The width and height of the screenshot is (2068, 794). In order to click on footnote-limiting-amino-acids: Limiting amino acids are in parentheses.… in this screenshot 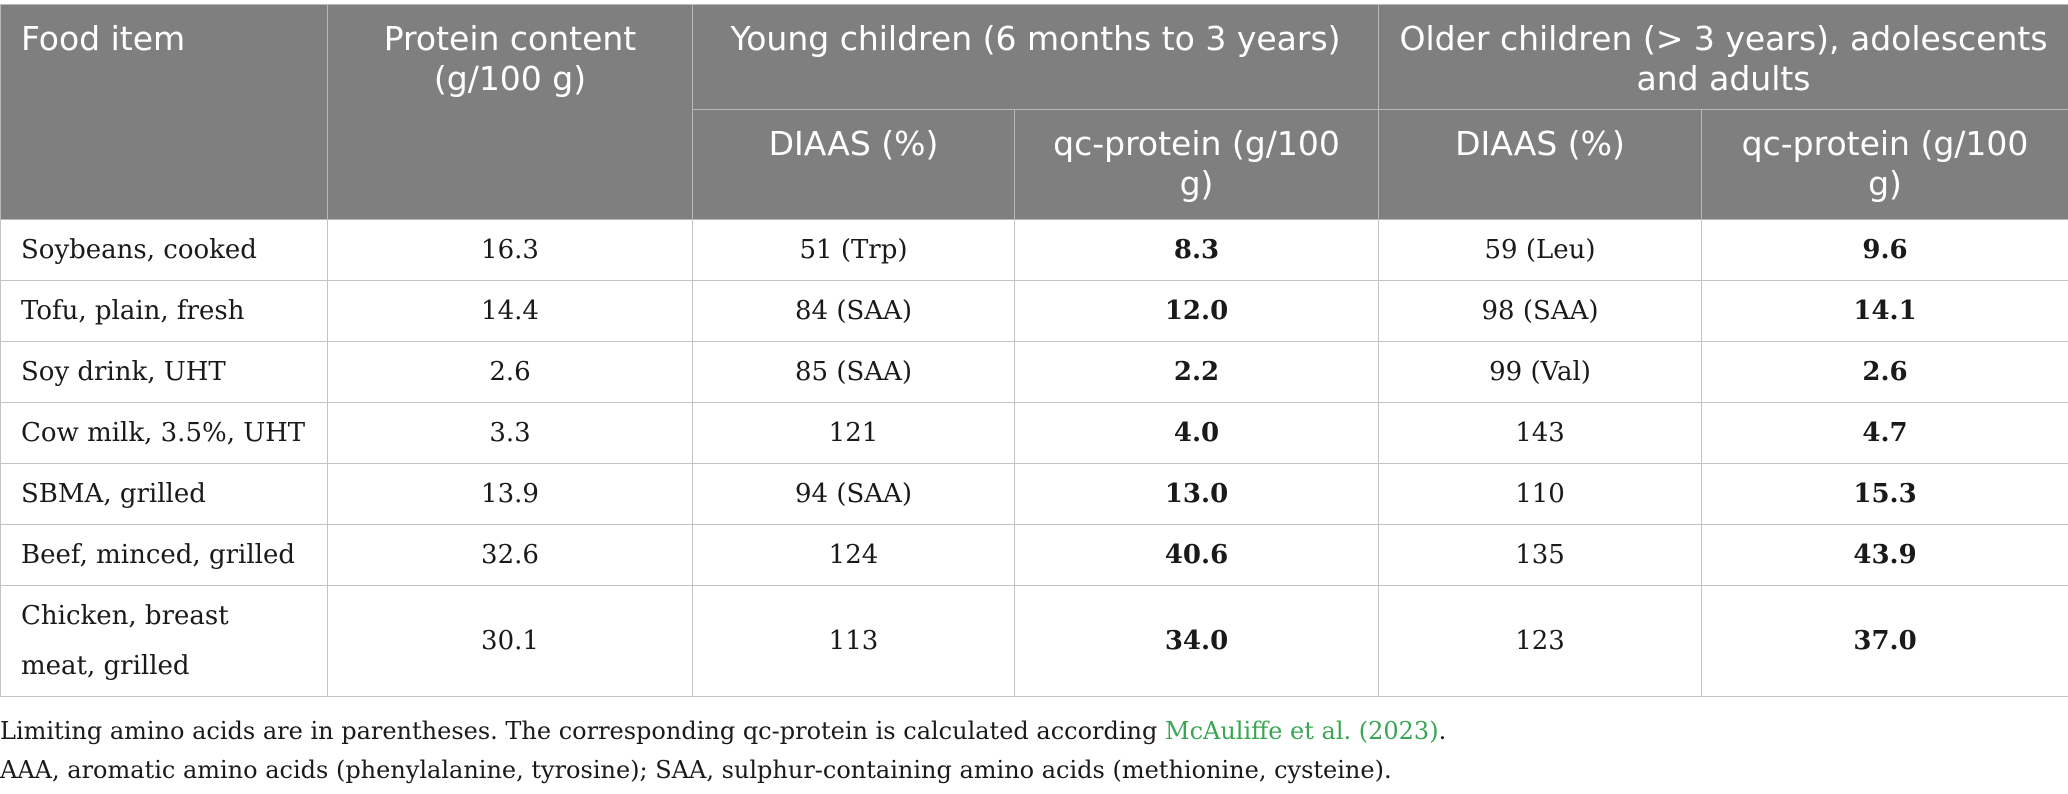, I will do `click(723, 731)`.